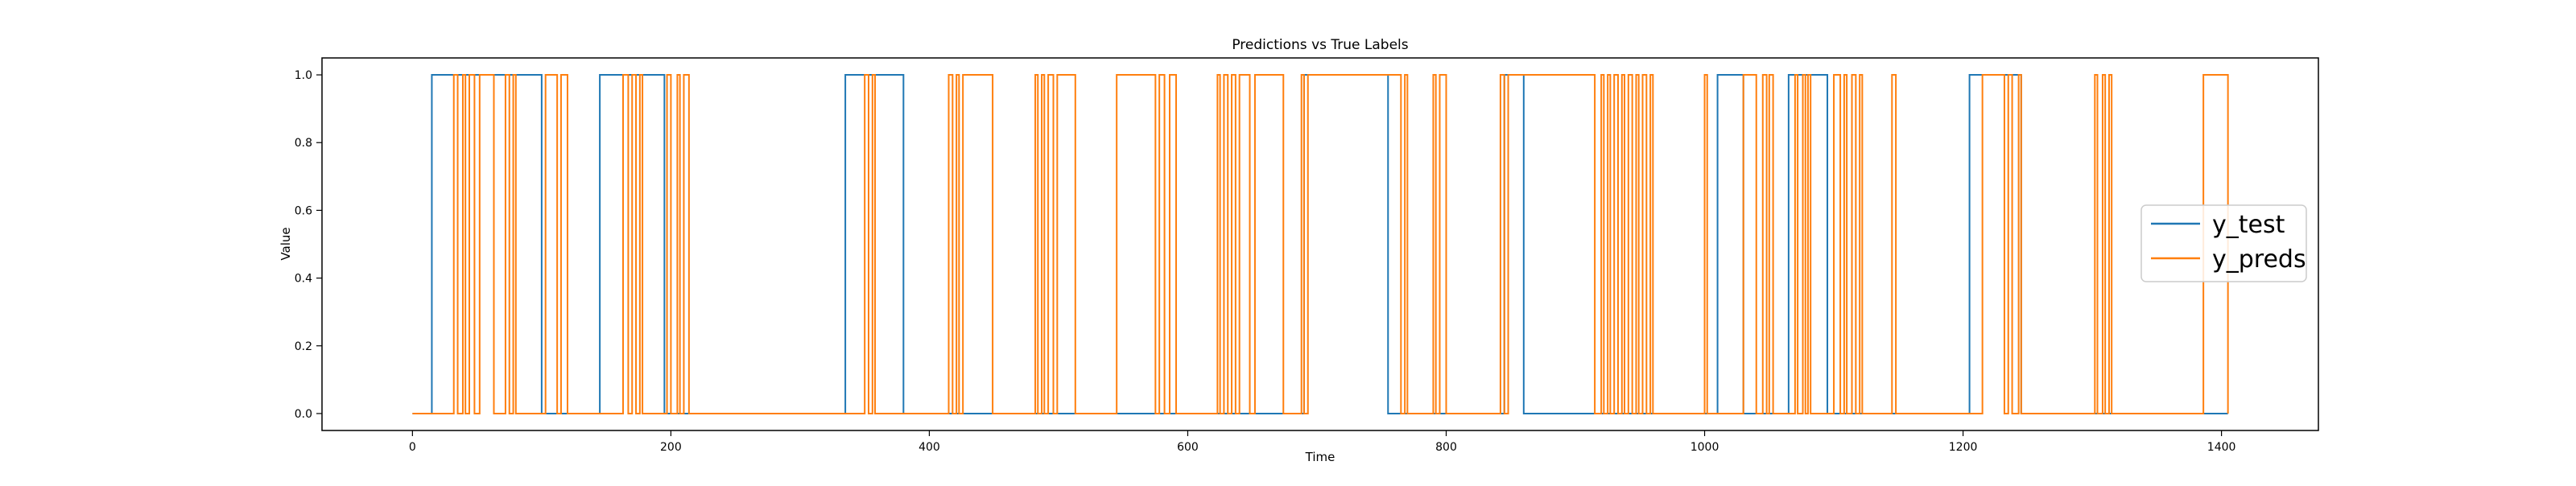 The image size is (2576, 486). I want to click on x-tick-label: 600, so click(1188, 447).